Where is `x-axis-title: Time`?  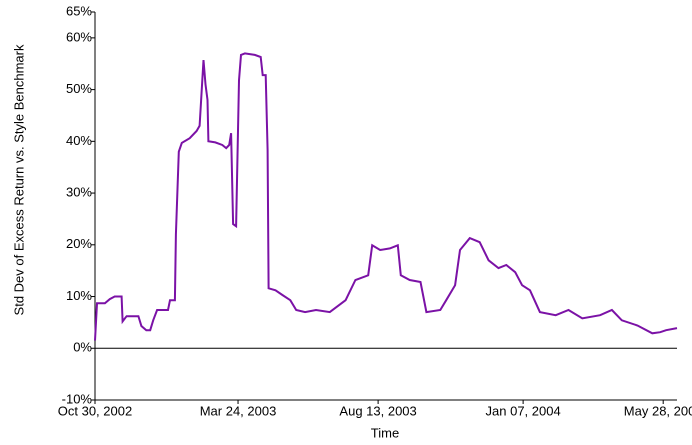
x-axis-title: Time is located at coordinates (385, 432).